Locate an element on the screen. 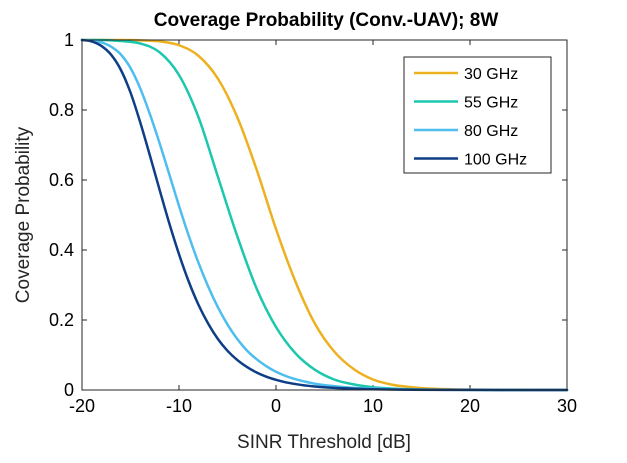 This screenshot has width=627, height=463. y-tick-label: 0.4 is located at coordinates (61, 250).